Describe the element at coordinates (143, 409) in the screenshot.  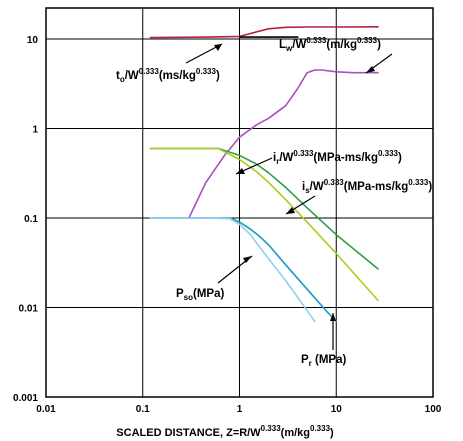
I see `x-tick-label: 0.1` at that location.